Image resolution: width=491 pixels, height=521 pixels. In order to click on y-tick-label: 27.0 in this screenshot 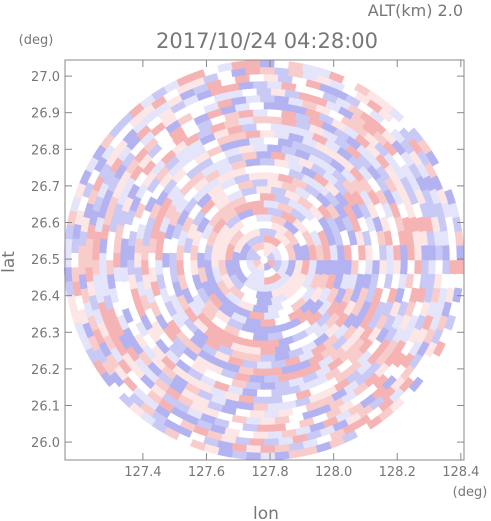, I will do `click(45, 77)`.